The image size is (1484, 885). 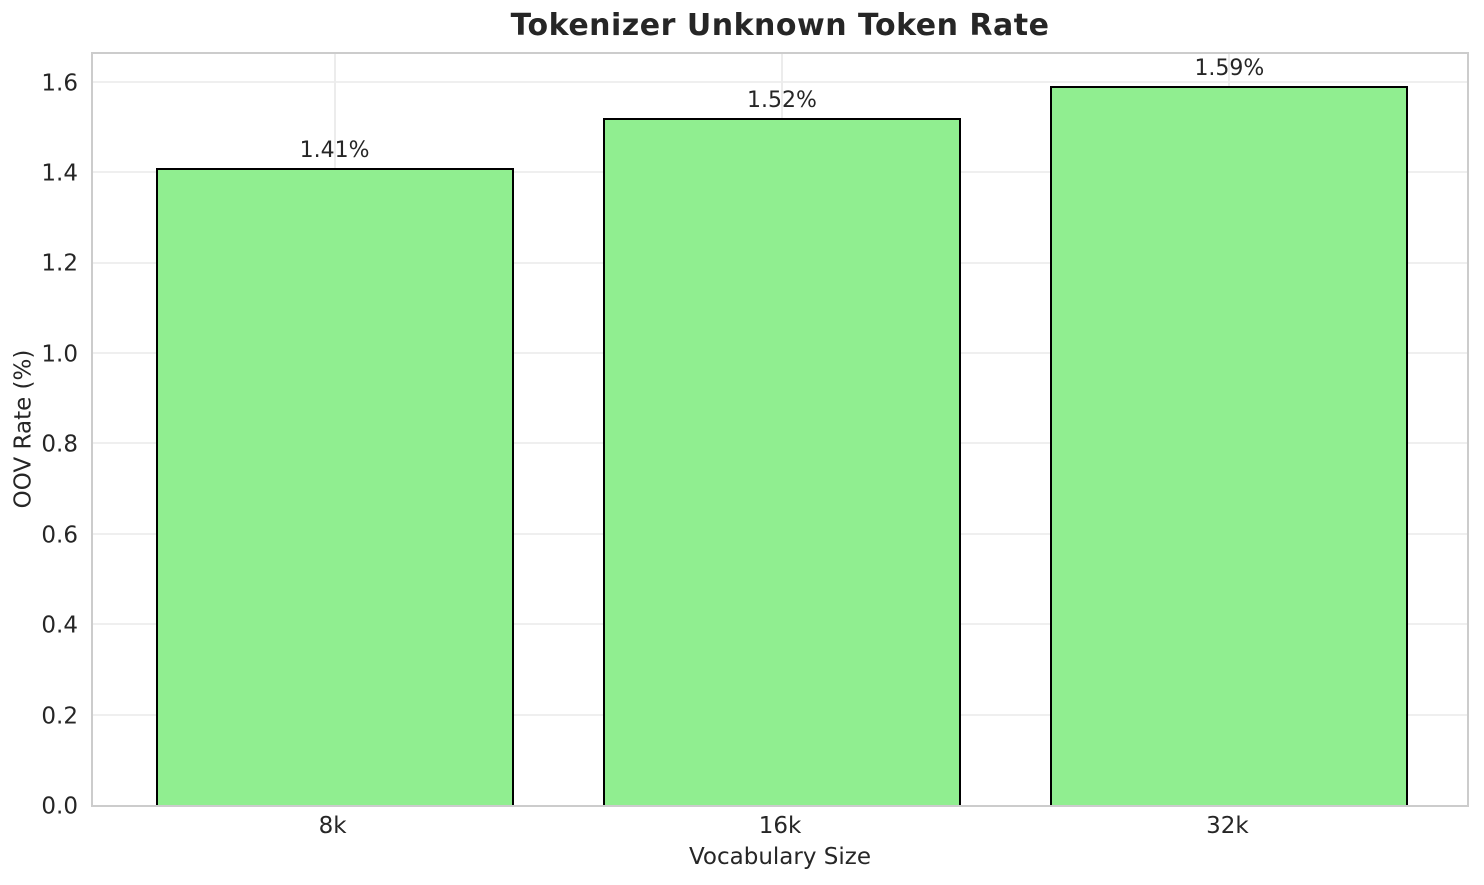 I want to click on y-tick-0.8: 0.8, so click(x=59, y=444).